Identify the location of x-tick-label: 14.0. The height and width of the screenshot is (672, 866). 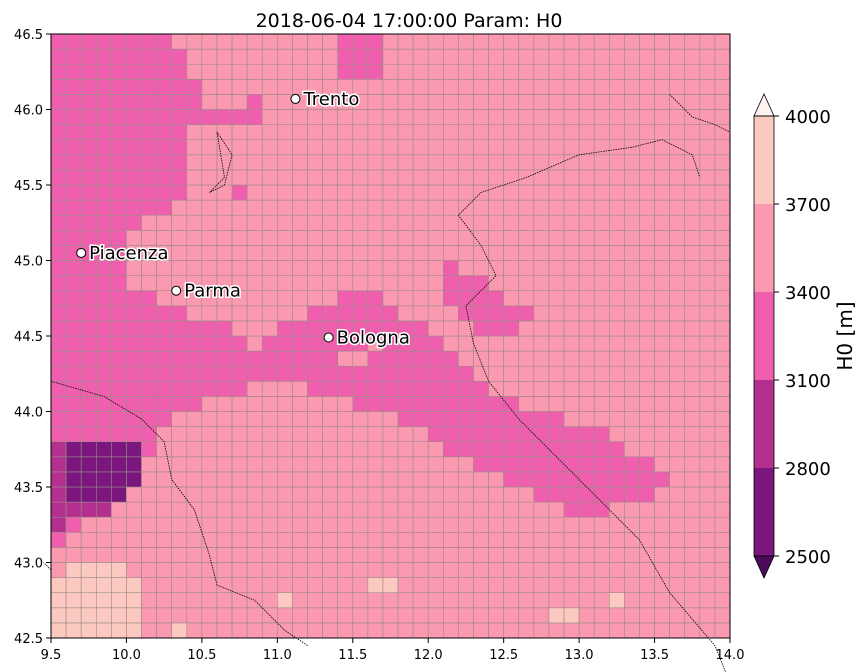
(730, 655).